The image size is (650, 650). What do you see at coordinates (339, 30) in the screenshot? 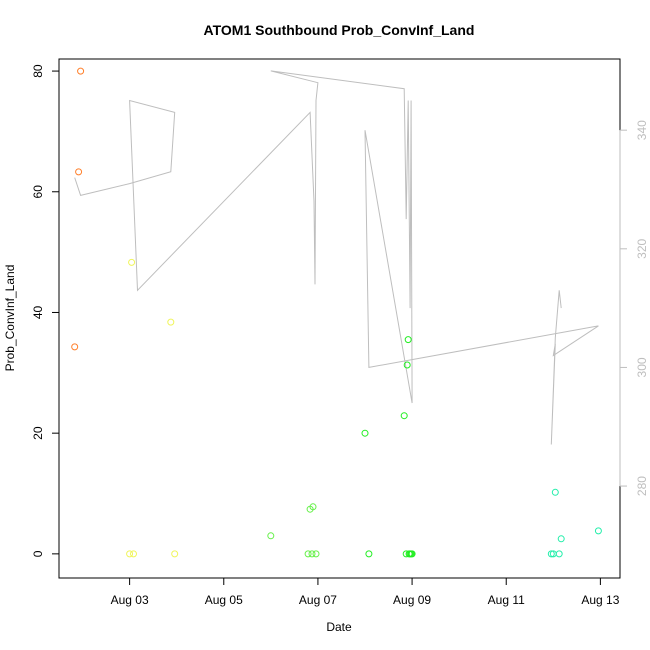
I see `chart-title: ATOM1 Southbound Prob_ConvInf_Land` at bounding box center [339, 30].